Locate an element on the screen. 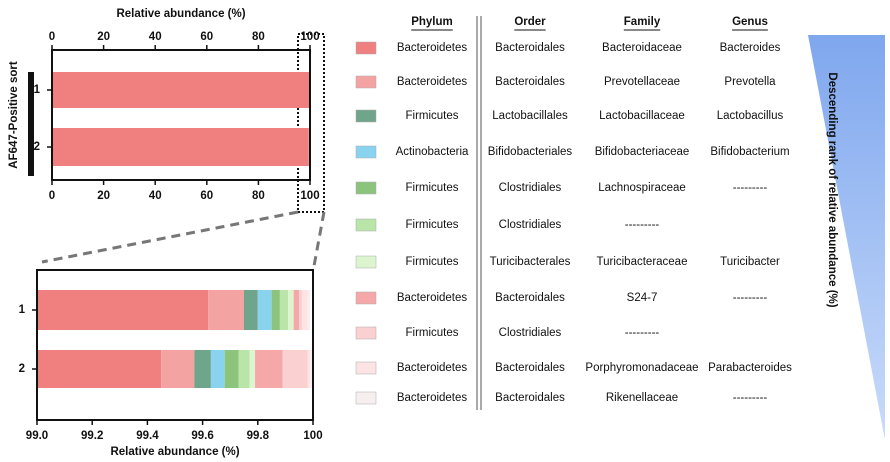  legend-cell: Lactobacillaceae is located at coordinates (642, 116).